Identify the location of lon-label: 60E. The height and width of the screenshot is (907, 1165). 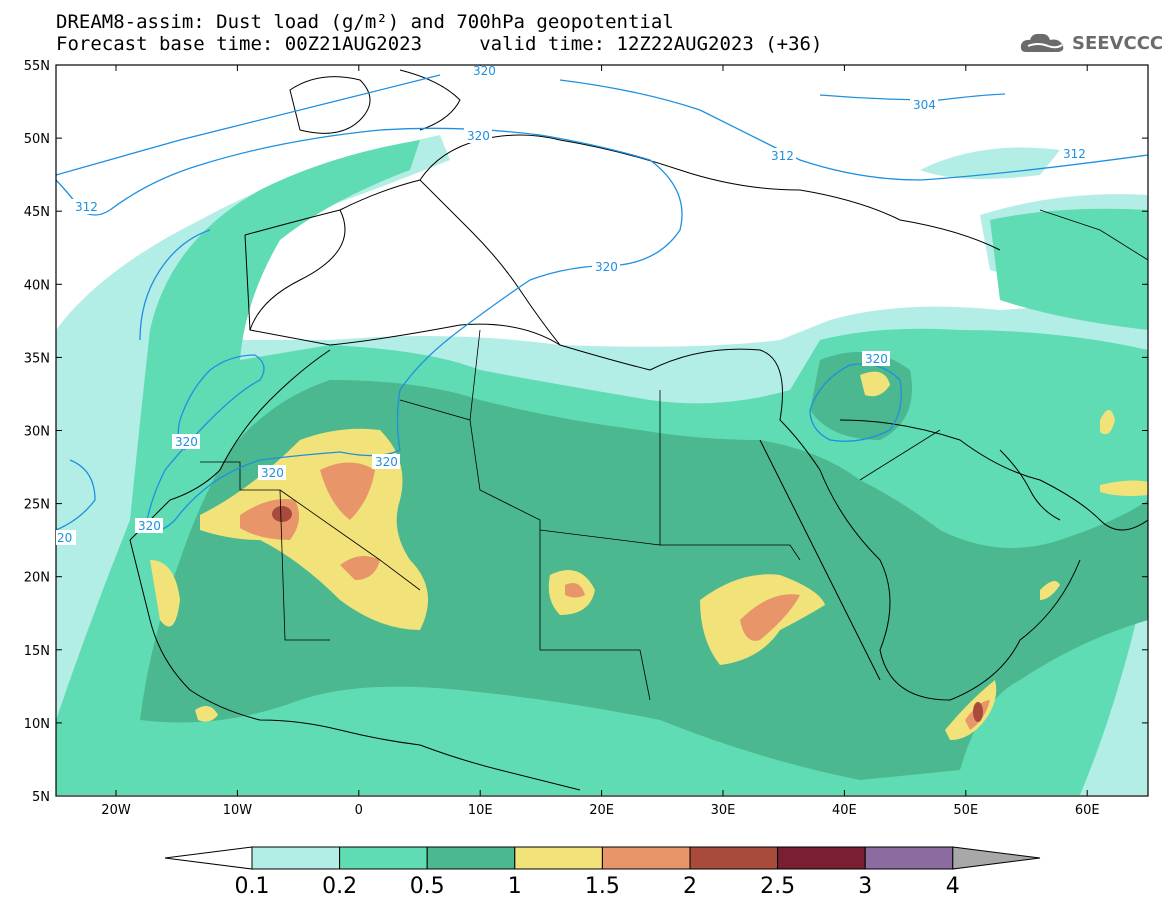
(1087, 810).